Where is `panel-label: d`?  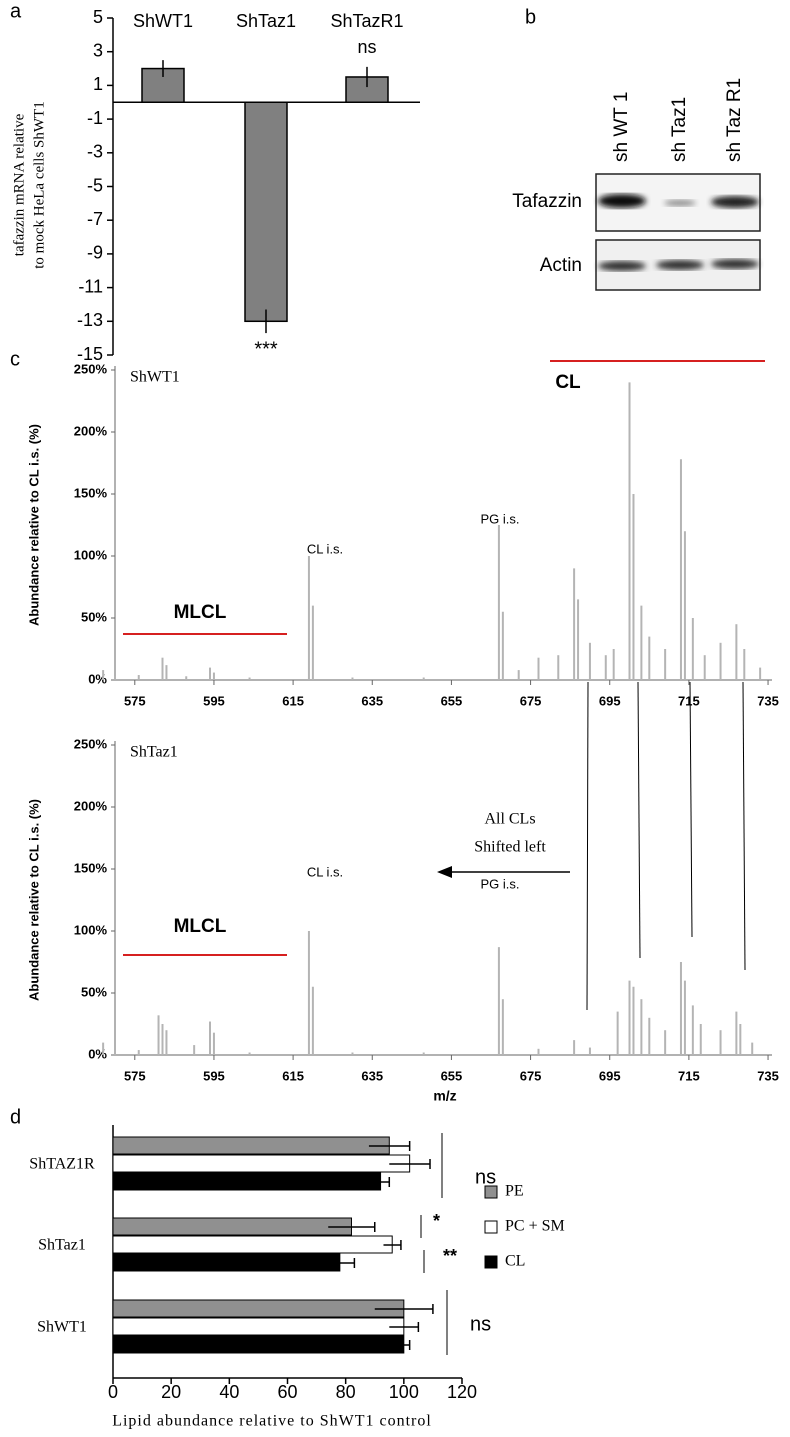
panel-label: d is located at coordinates (15, 1117).